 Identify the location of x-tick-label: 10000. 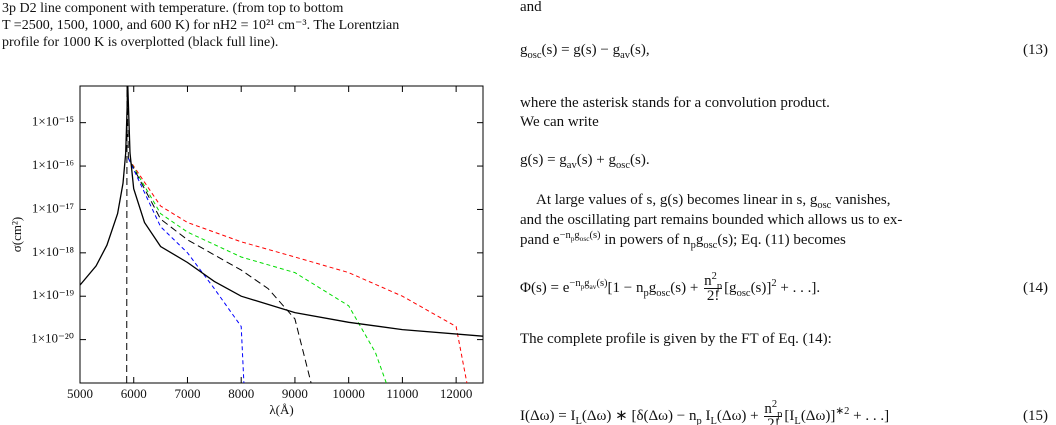
(348, 393).